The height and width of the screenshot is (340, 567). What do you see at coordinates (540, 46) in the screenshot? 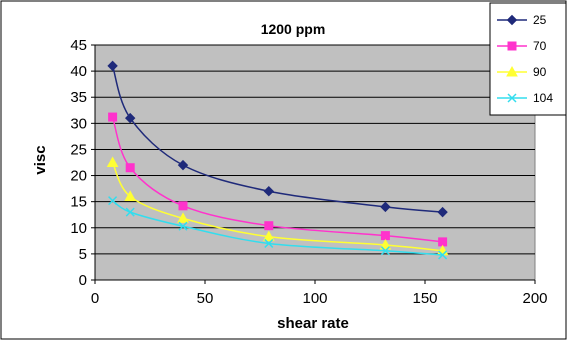
I see `legend-label: 70` at bounding box center [540, 46].